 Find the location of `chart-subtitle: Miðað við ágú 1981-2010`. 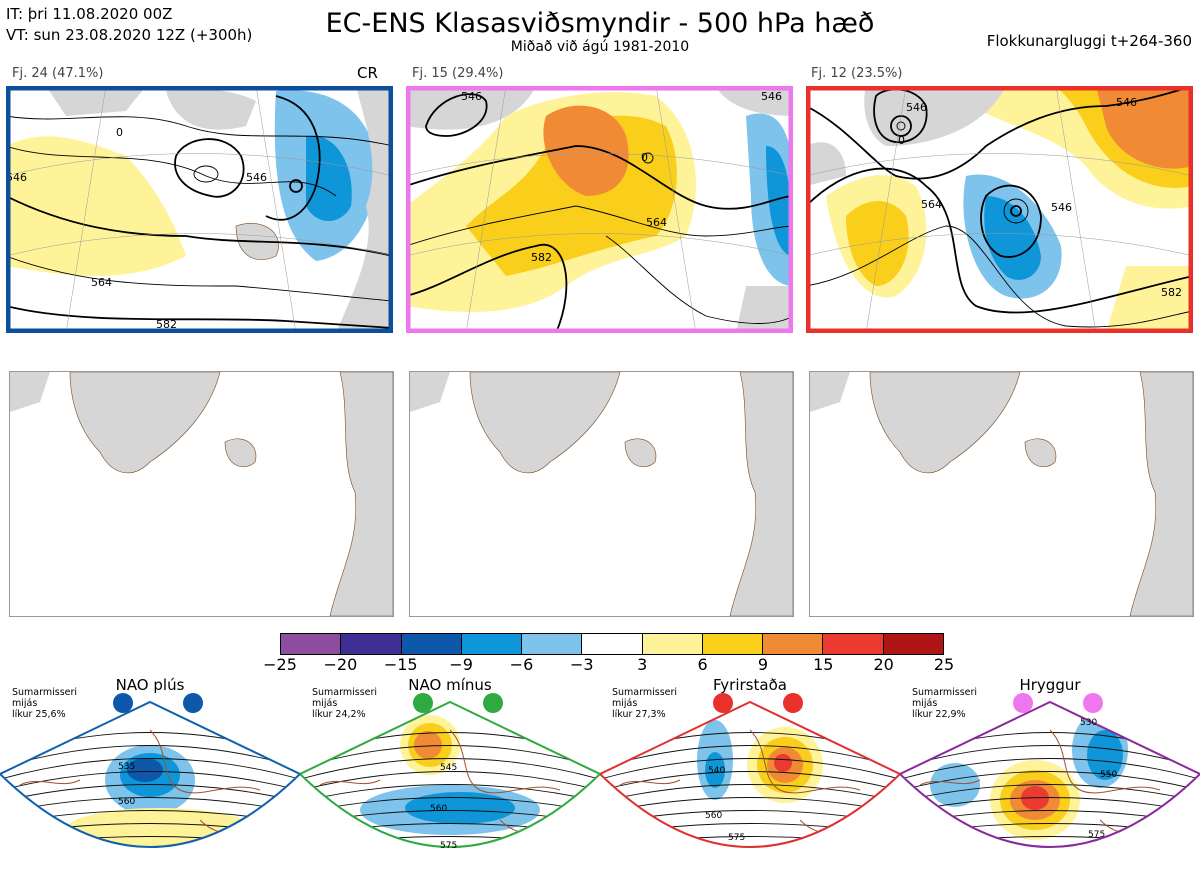

chart-subtitle: Miðað við ágú 1981-2010 is located at coordinates (600, 47).